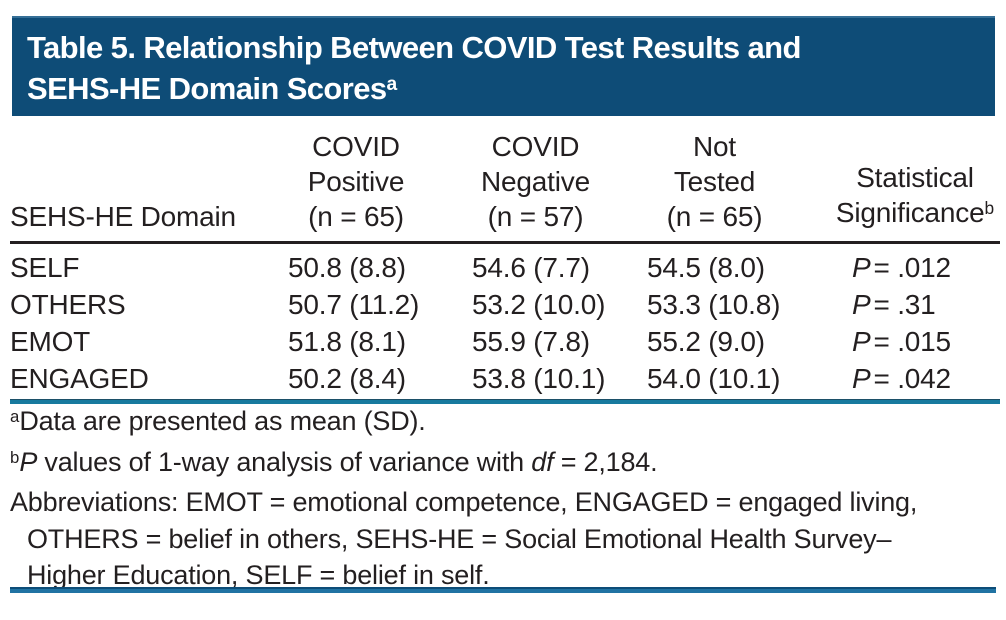  What do you see at coordinates (347, 378) in the screenshot?
I see `covid-positive-cell: 50.2 (8.4)` at bounding box center [347, 378].